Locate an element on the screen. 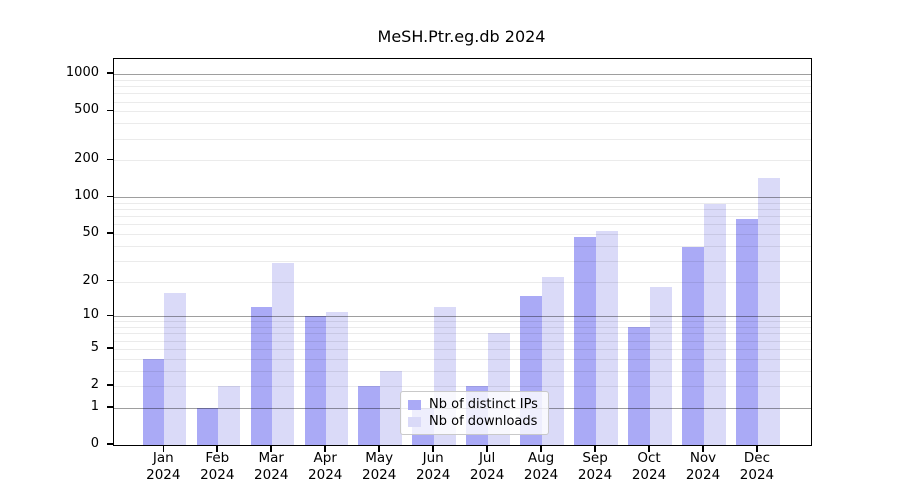  y-tick-label-0: 0 is located at coordinates (94, 443).